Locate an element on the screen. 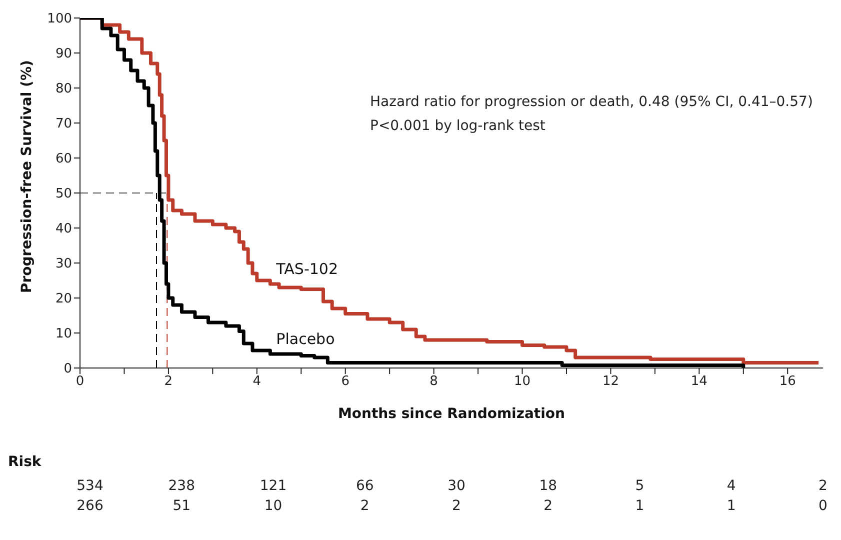  x-tick-label: 4 is located at coordinates (257, 382).